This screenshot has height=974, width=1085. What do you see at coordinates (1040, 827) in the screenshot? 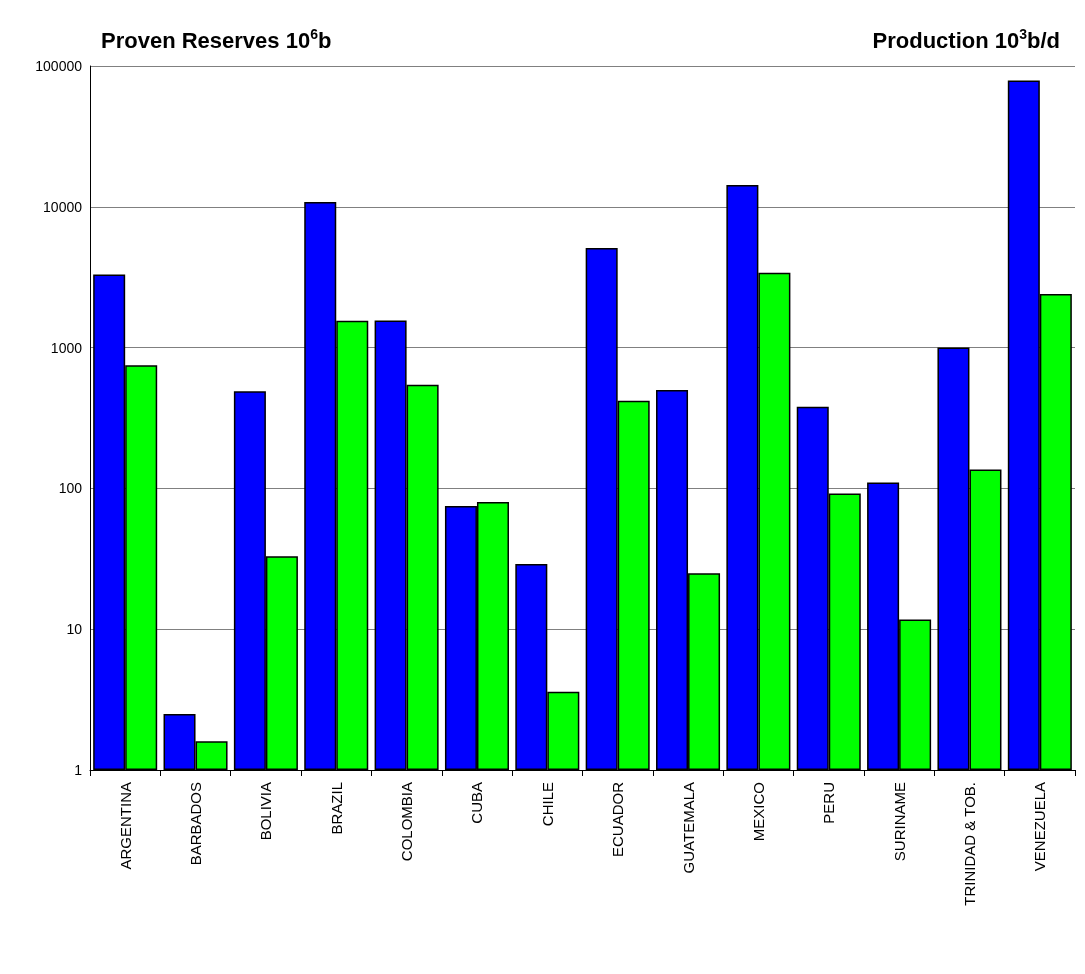
I see `x-tick-label: VENEZUELA` at bounding box center [1040, 827].